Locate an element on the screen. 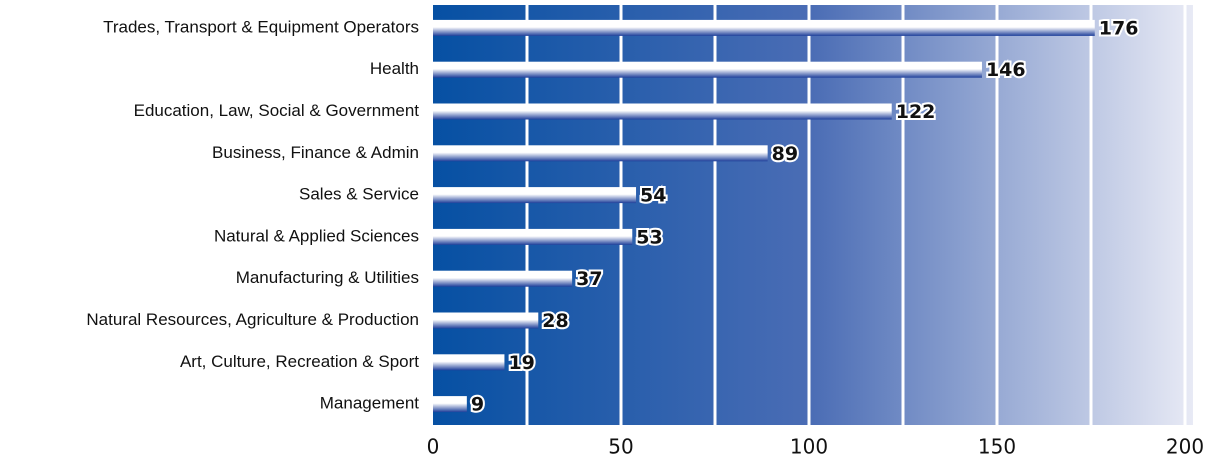 This screenshot has height=460, width=1219. y-tick-label: Education, Law, Social & Government is located at coordinates (277, 110).